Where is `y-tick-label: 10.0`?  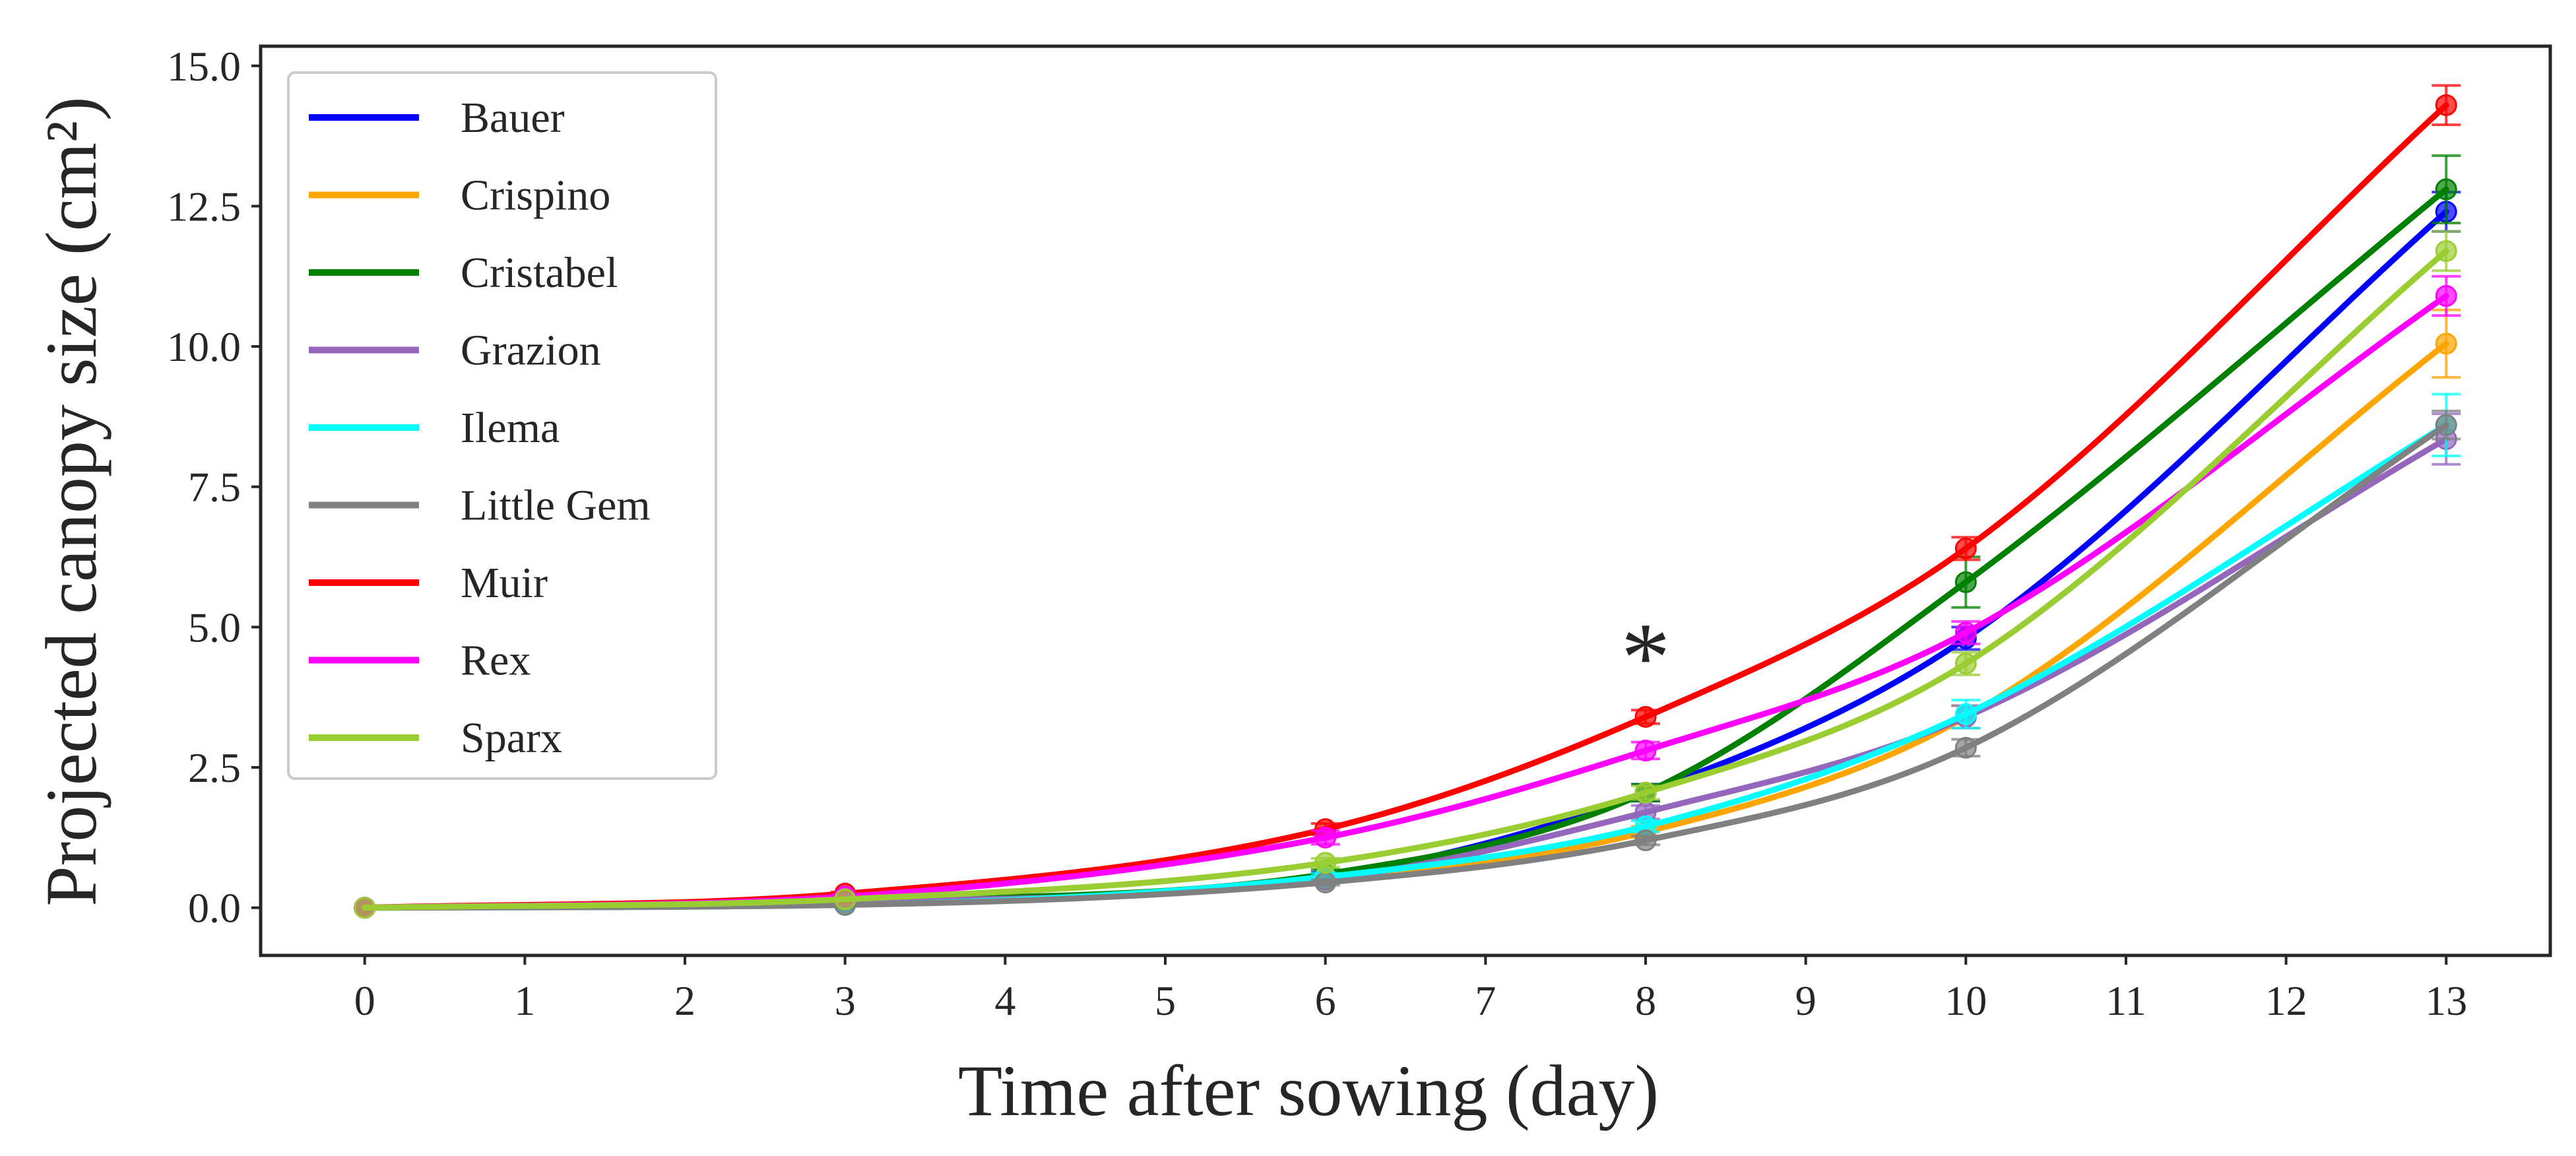 y-tick-label: 10.0 is located at coordinates (204, 346).